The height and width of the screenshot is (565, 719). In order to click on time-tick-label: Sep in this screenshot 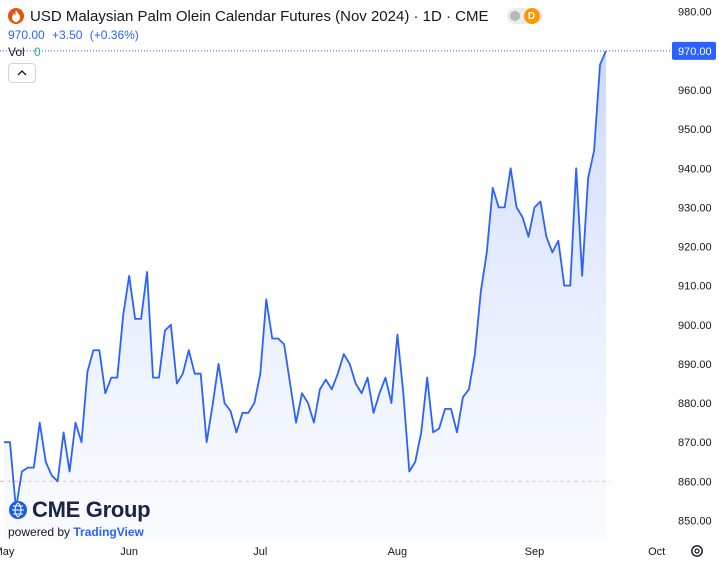, I will do `click(535, 552)`.